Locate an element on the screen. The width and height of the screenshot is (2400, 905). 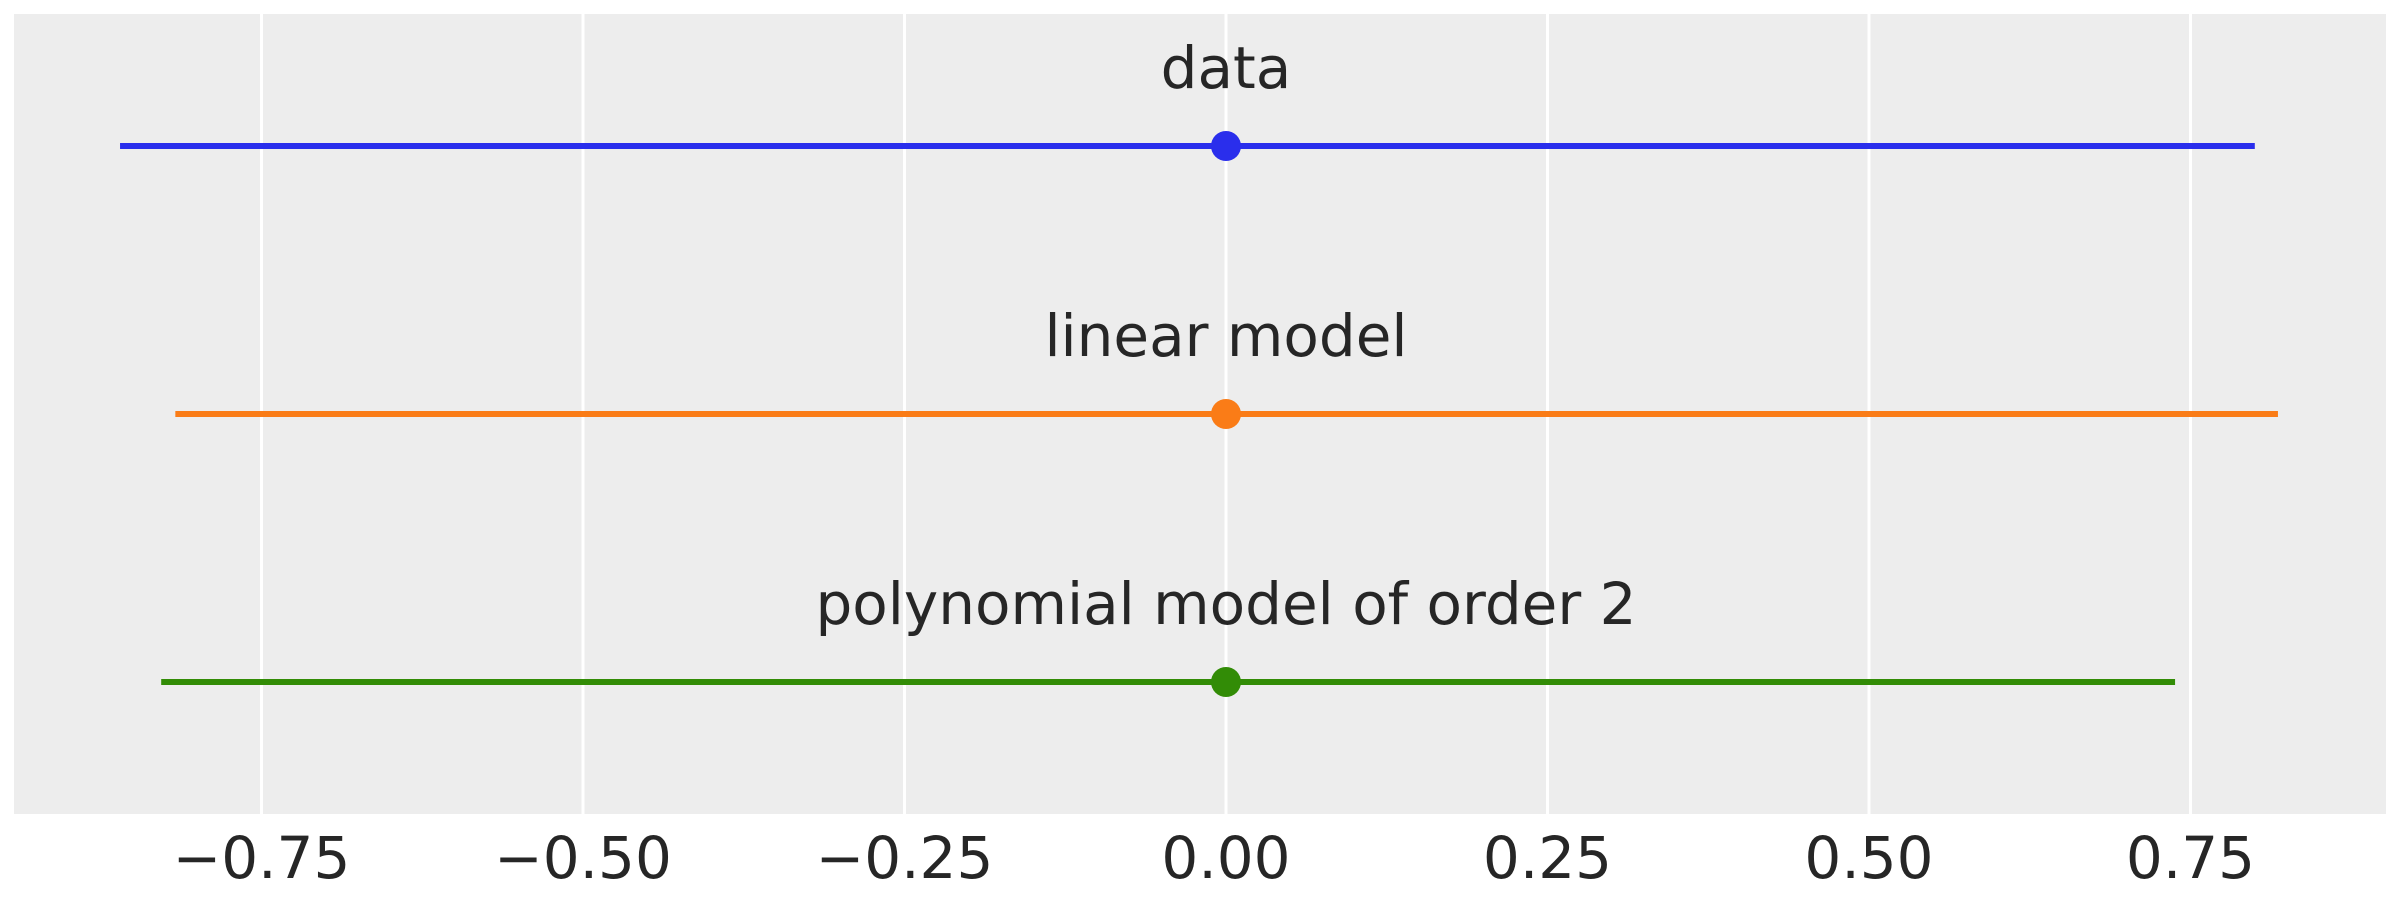
x-tick-label: −0.50 is located at coordinates (583, 858).